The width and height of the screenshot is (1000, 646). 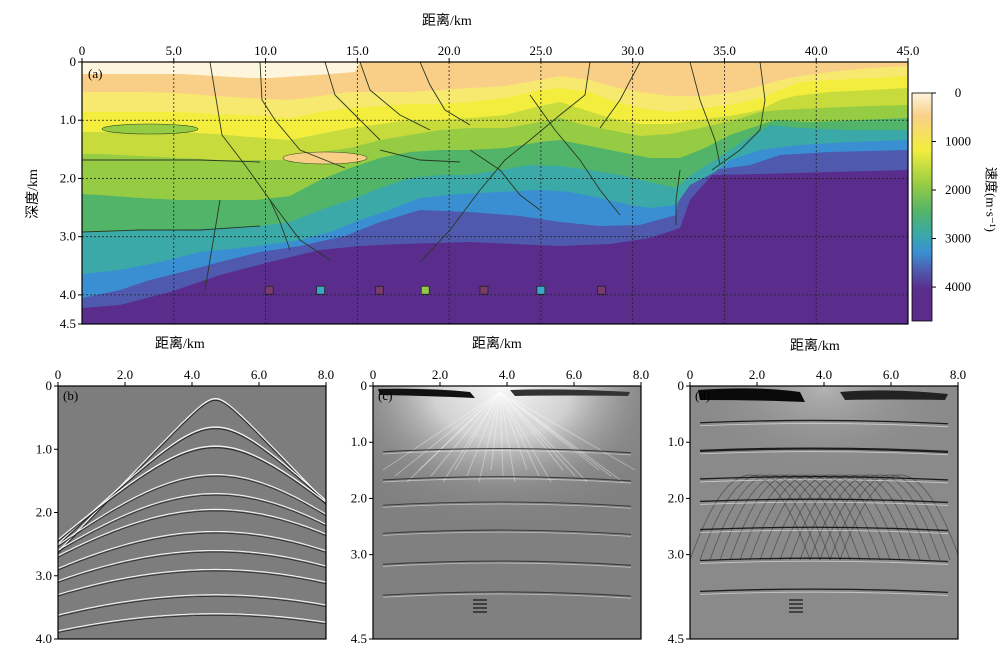 What do you see at coordinates (958, 189) in the screenshot?
I see `colorbar-tick-label: 2000` at bounding box center [958, 189].